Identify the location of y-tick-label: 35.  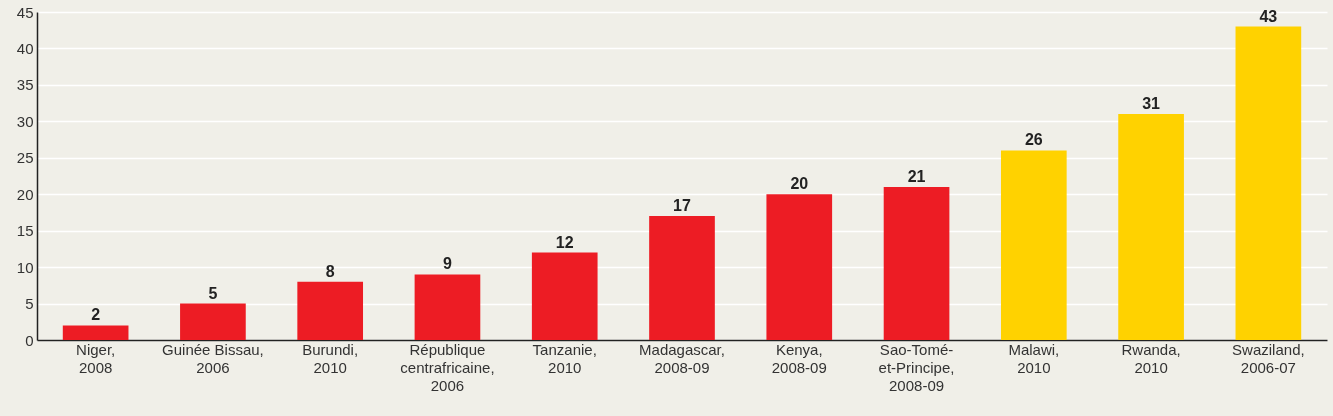
(25, 85).